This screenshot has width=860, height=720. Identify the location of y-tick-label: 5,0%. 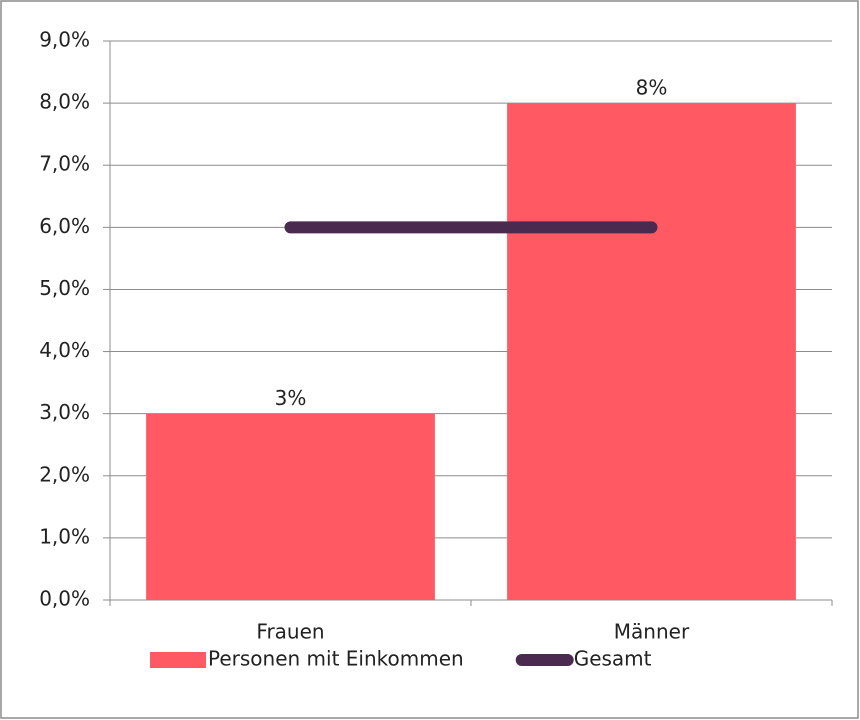
(64, 288).